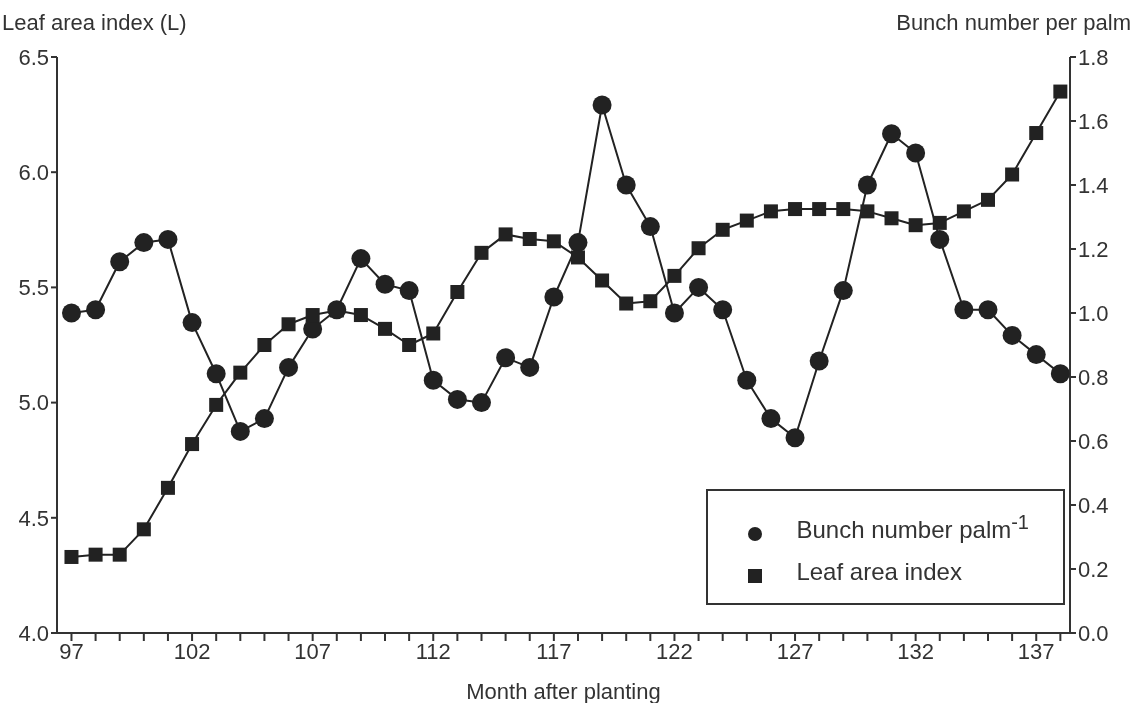 The width and height of the screenshot is (1135, 711). I want to click on x-tick-label: 122, so click(674, 651).